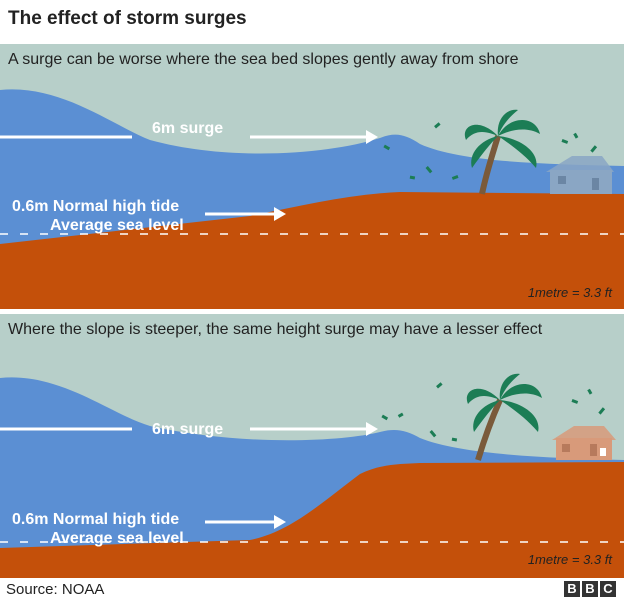 The image size is (624, 601). I want to click on bbc-logo: B B C, so click(590, 589).